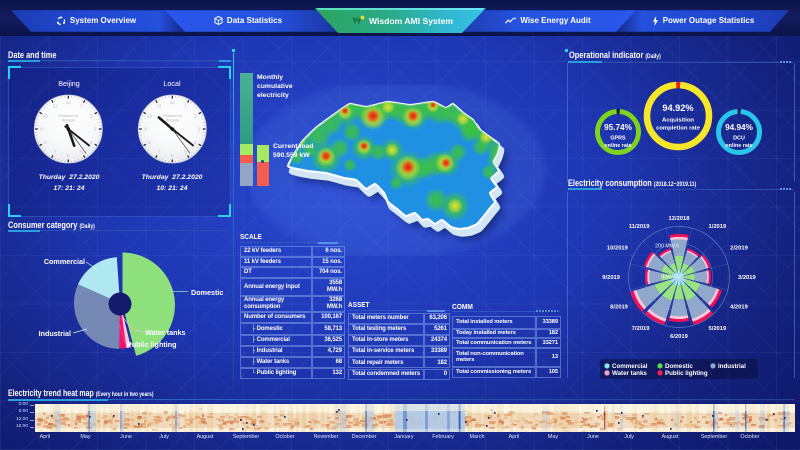 The image size is (800, 450). What do you see at coordinates (670, 278) in the screenshot?
I see `svg-text: 0 MW.h` at bounding box center [670, 278].